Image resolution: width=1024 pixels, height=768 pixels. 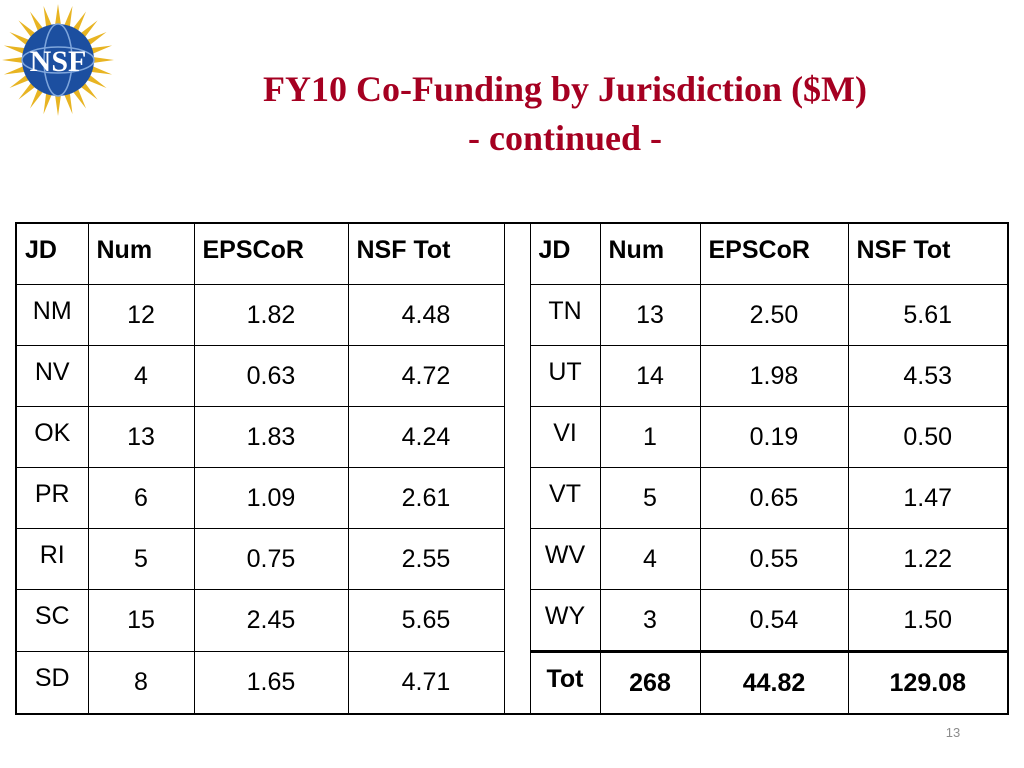 What do you see at coordinates (271, 376) in the screenshot?
I see `left-cell: 0.63` at bounding box center [271, 376].